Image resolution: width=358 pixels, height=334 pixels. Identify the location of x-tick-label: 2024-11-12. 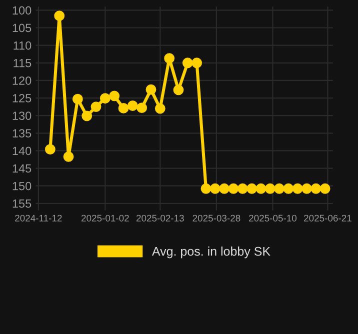
(38, 218).